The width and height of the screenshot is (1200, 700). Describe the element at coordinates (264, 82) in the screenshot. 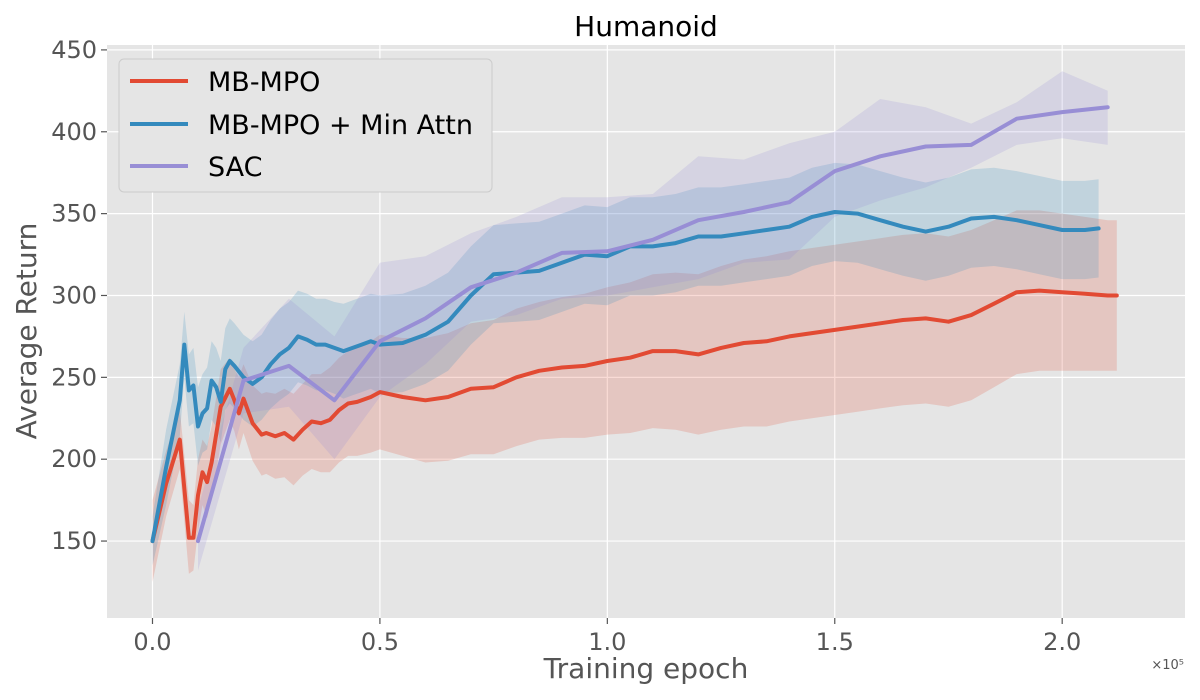

I see `legend-label-mb-mpo: MB-MPO` at that location.